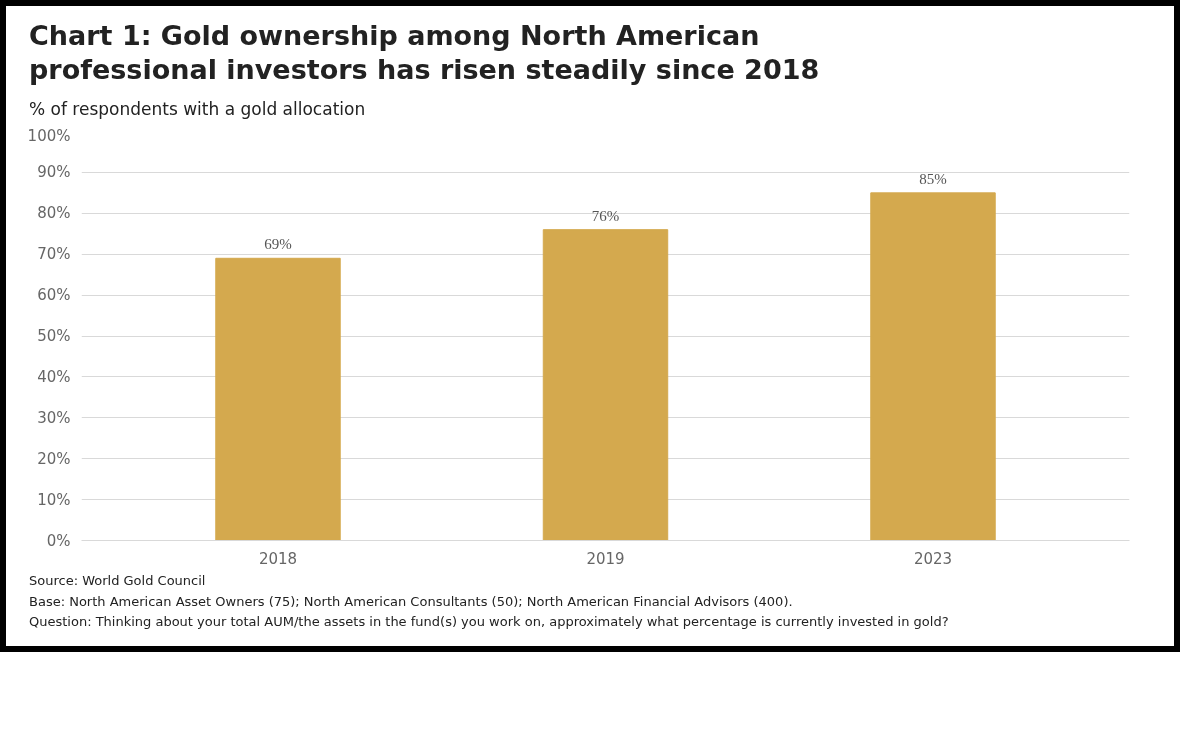  What do you see at coordinates (605, 215) in the screenshot?
I see `data-label: 76%` at bounding box center [605, 215].